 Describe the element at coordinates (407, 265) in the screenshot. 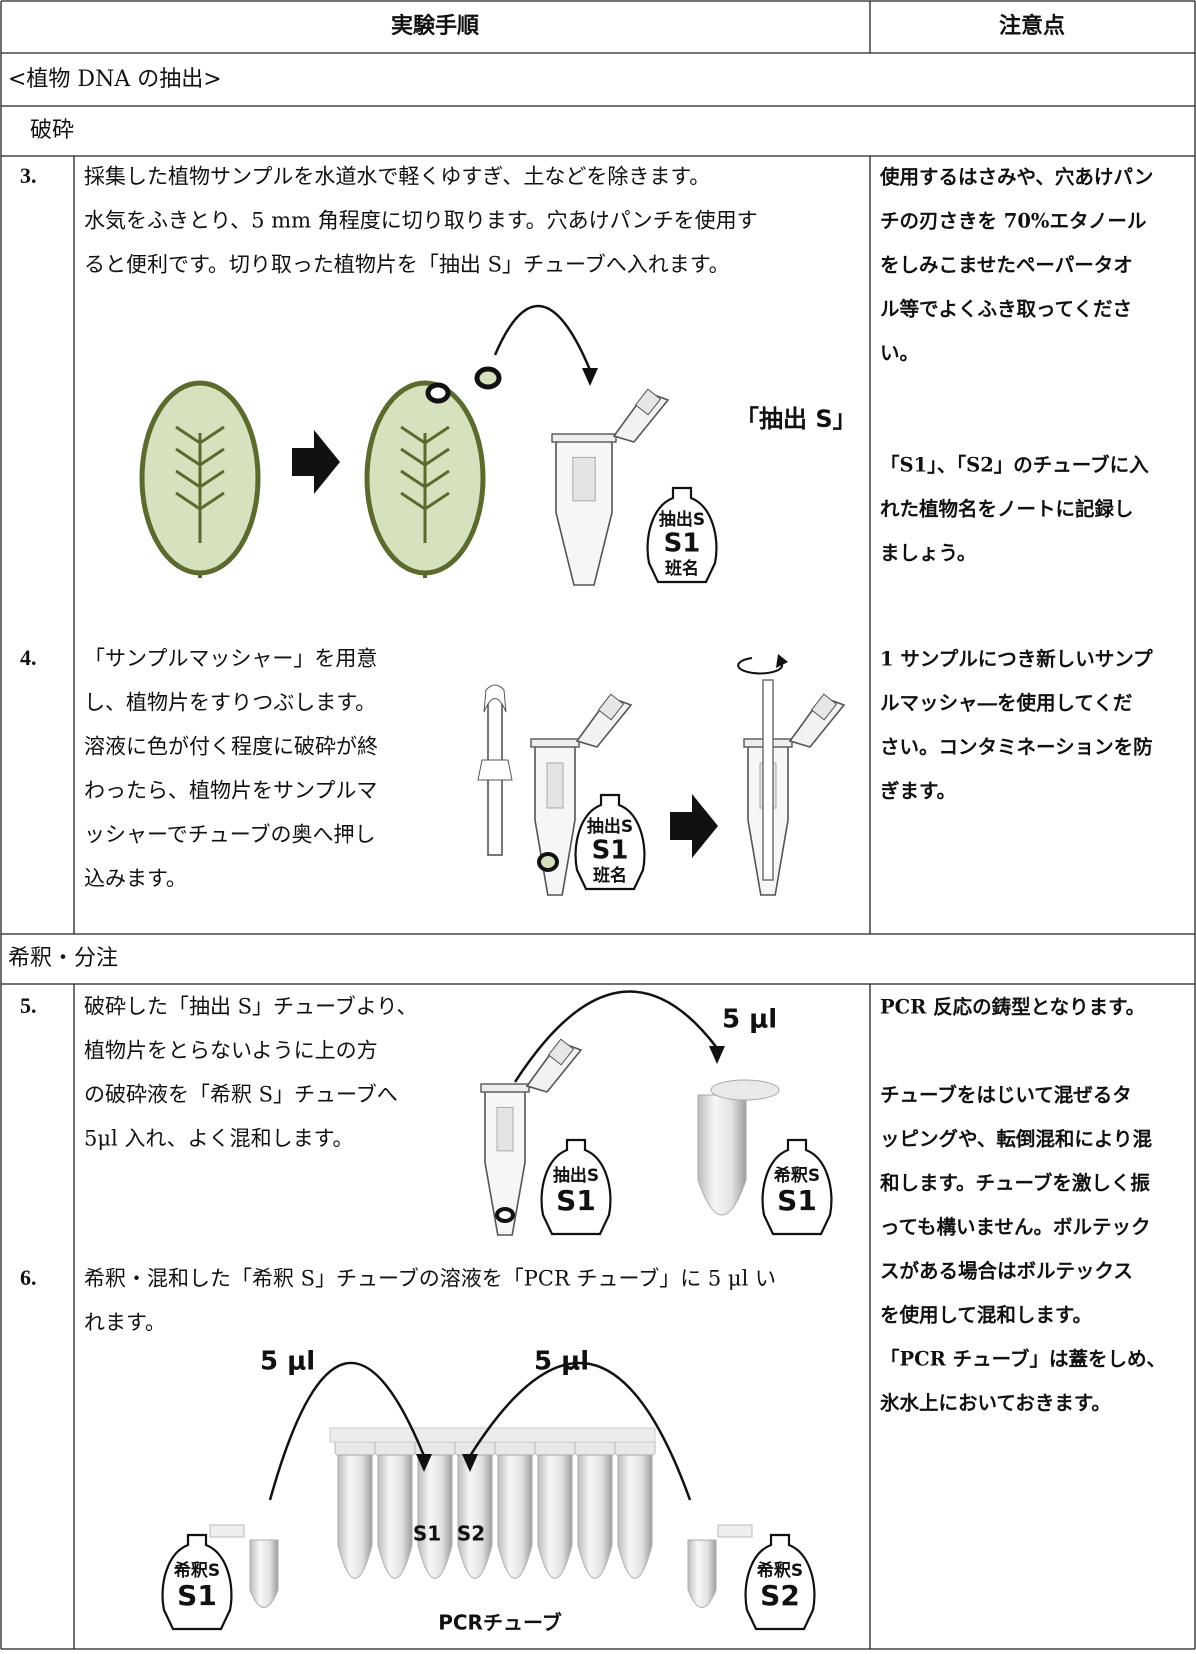

I see `step-text: ると便利です。切り取った植物片を「抽出 S」チューブへ入れます。` at that location.